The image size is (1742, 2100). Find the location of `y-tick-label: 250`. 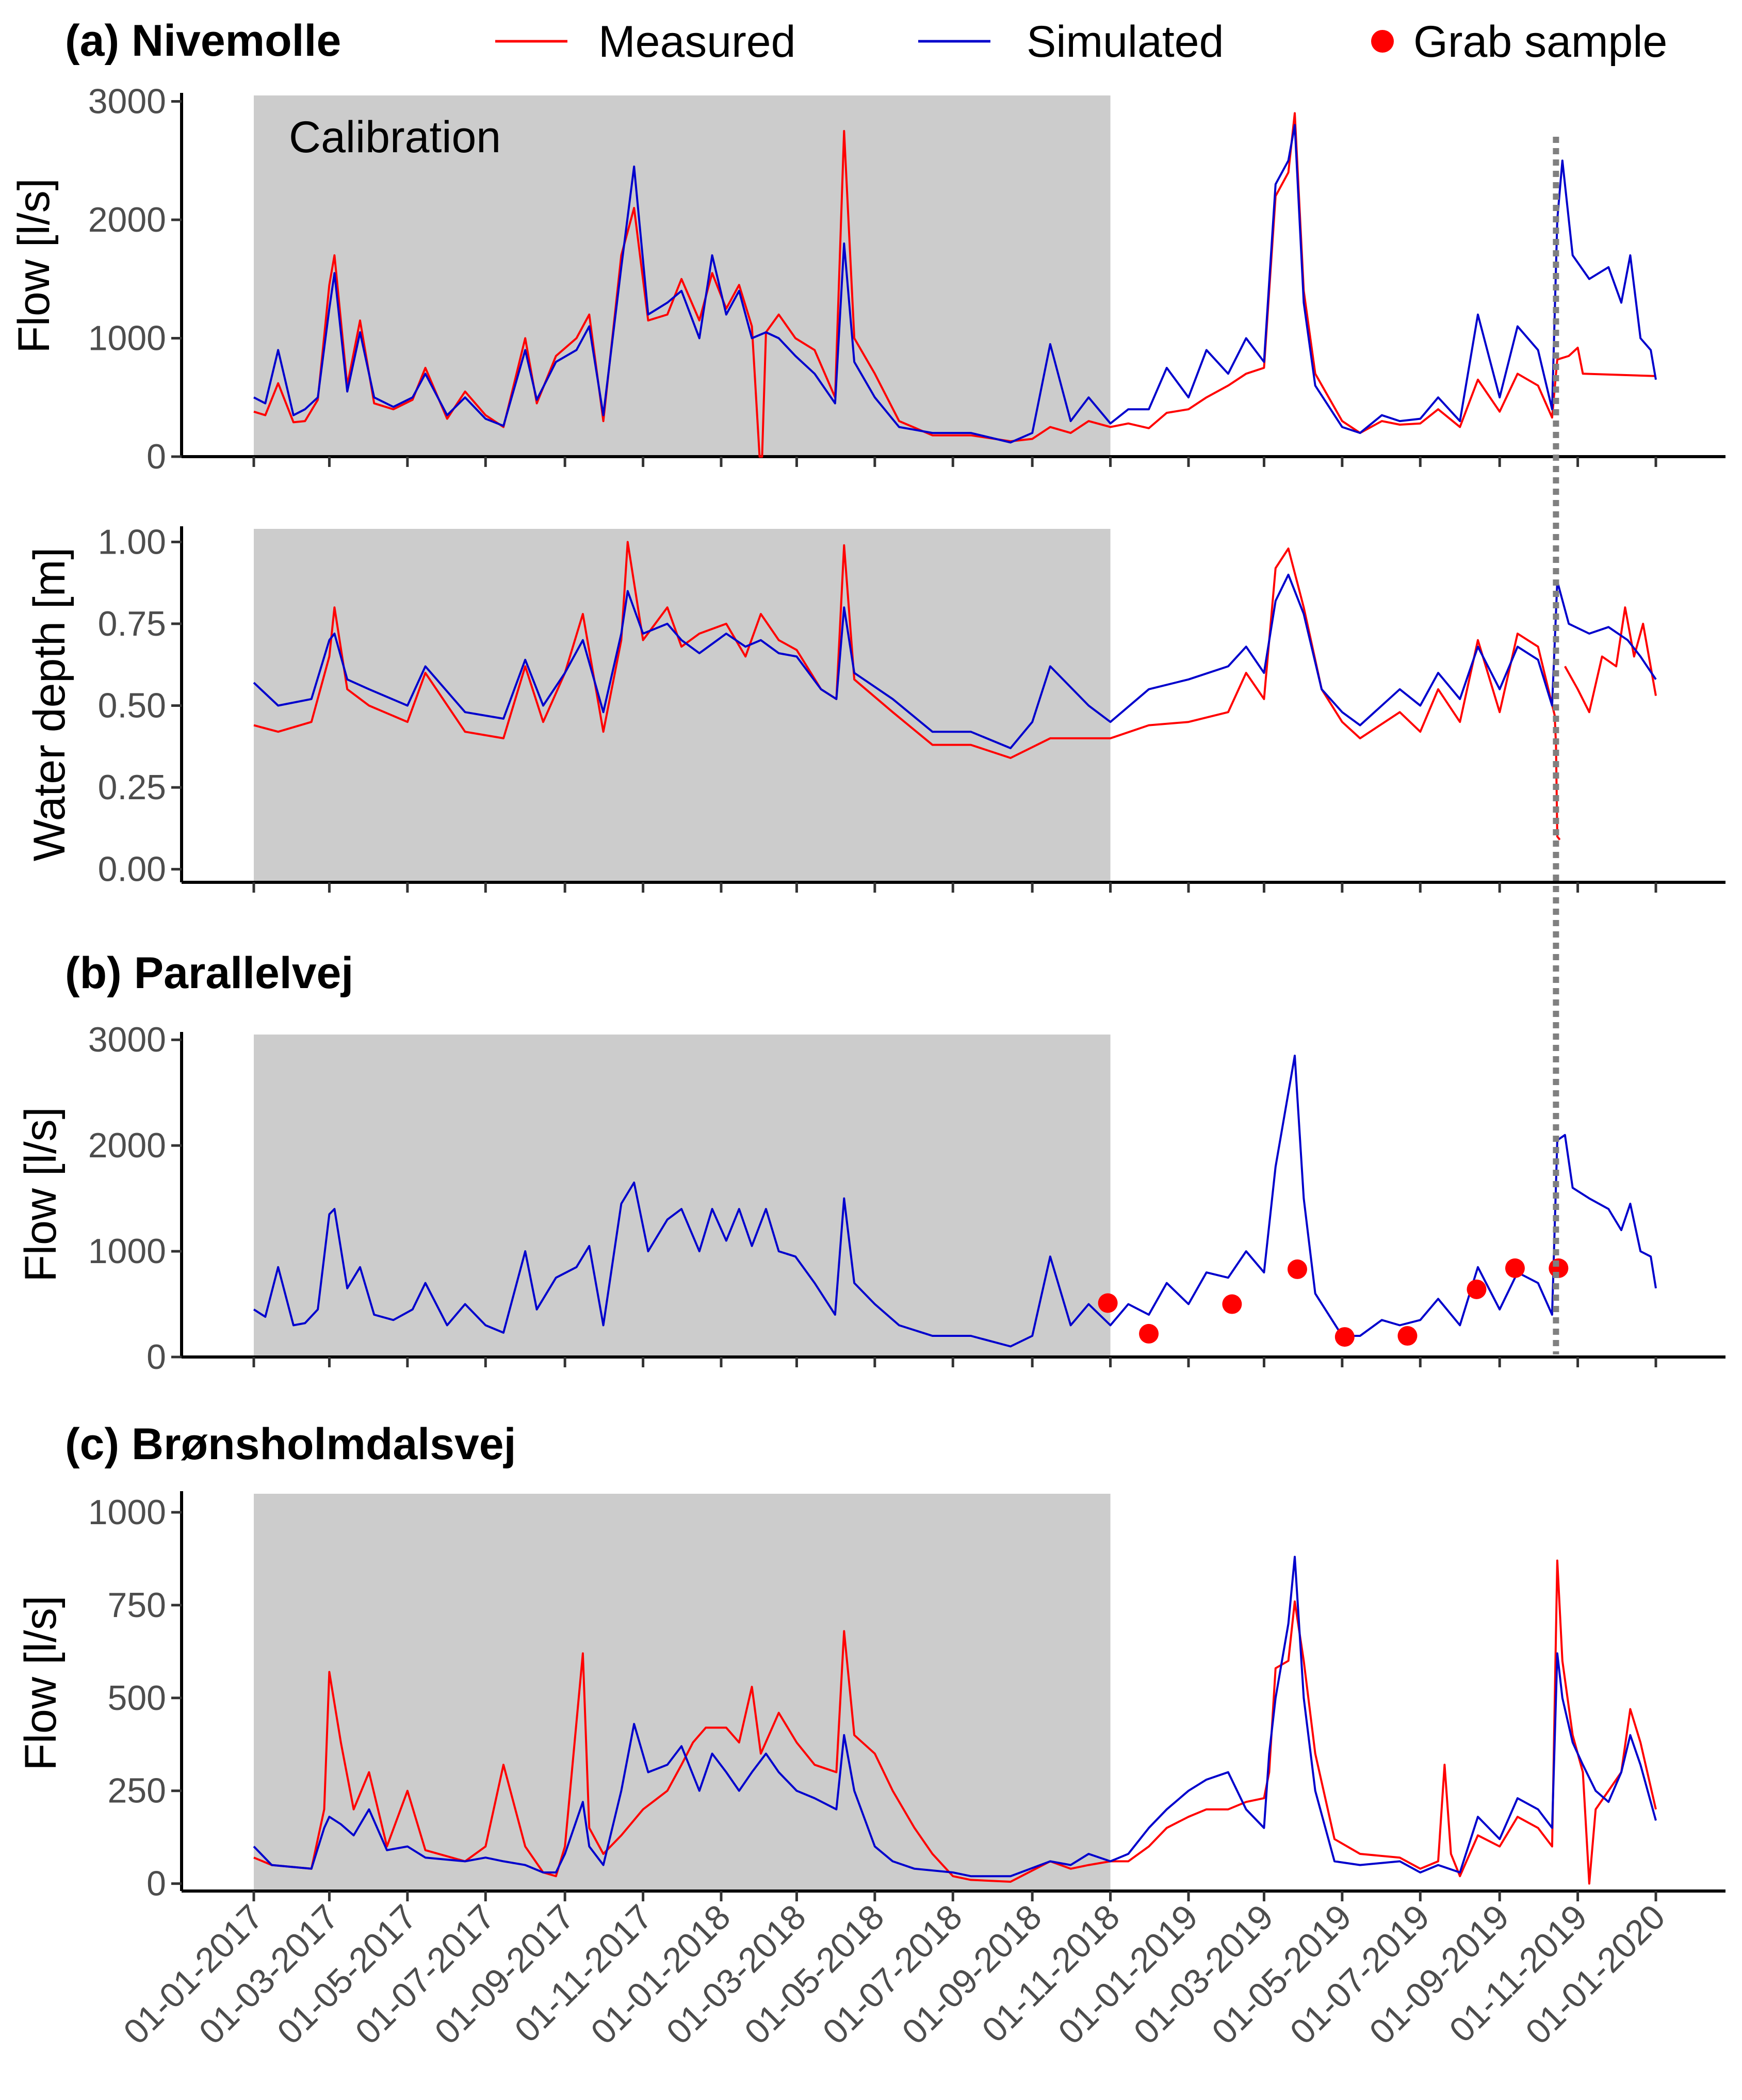

y-tick-label: 250 is located at coordinates (137, 1791).